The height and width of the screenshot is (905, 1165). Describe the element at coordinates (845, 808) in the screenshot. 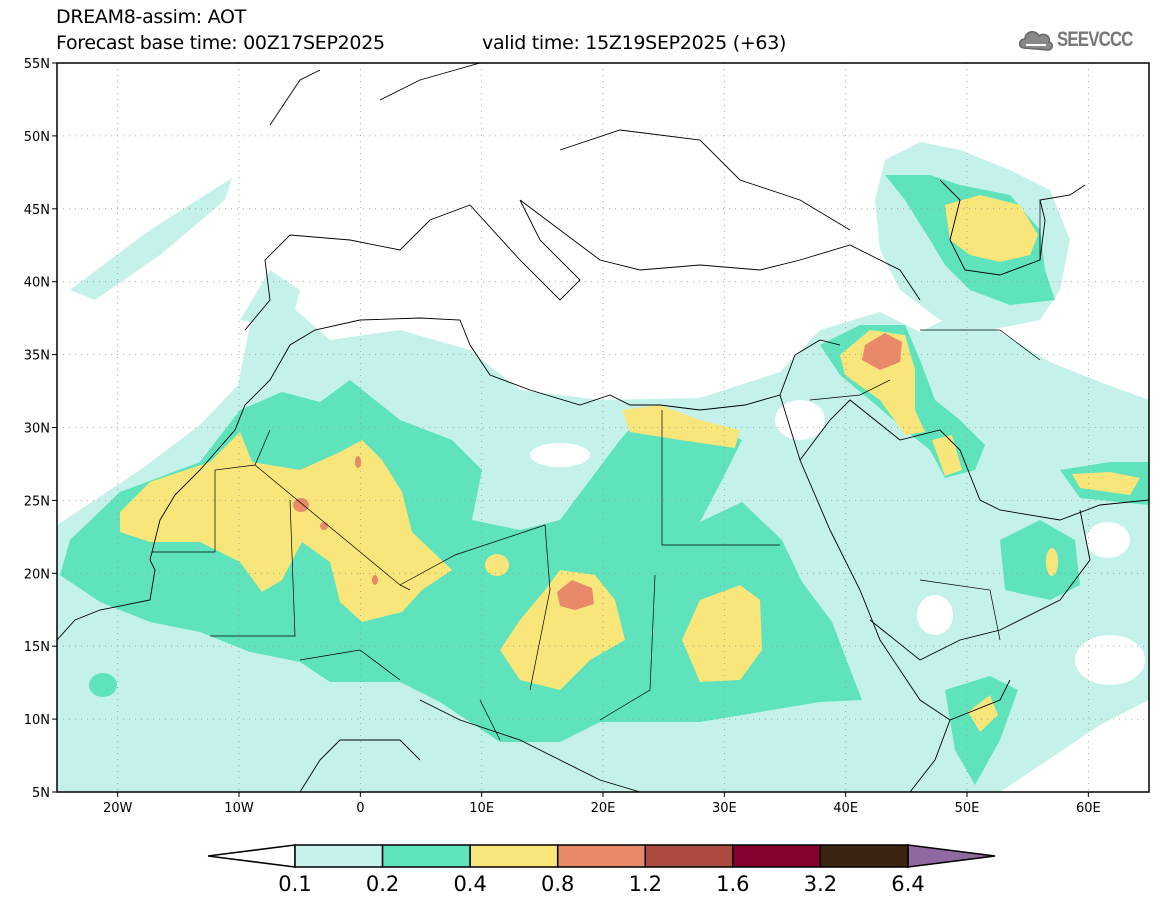

I see `lon-tick-label: 40E` at that location.